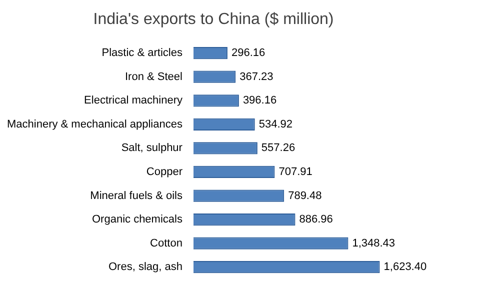 Image resolution: width=481 pixels, height=289 pixels. What do you see at coordinates (142, 53) in the screenshot?
I see `y-tick-label: Plastic & articles` at bounding box center [142, 53].